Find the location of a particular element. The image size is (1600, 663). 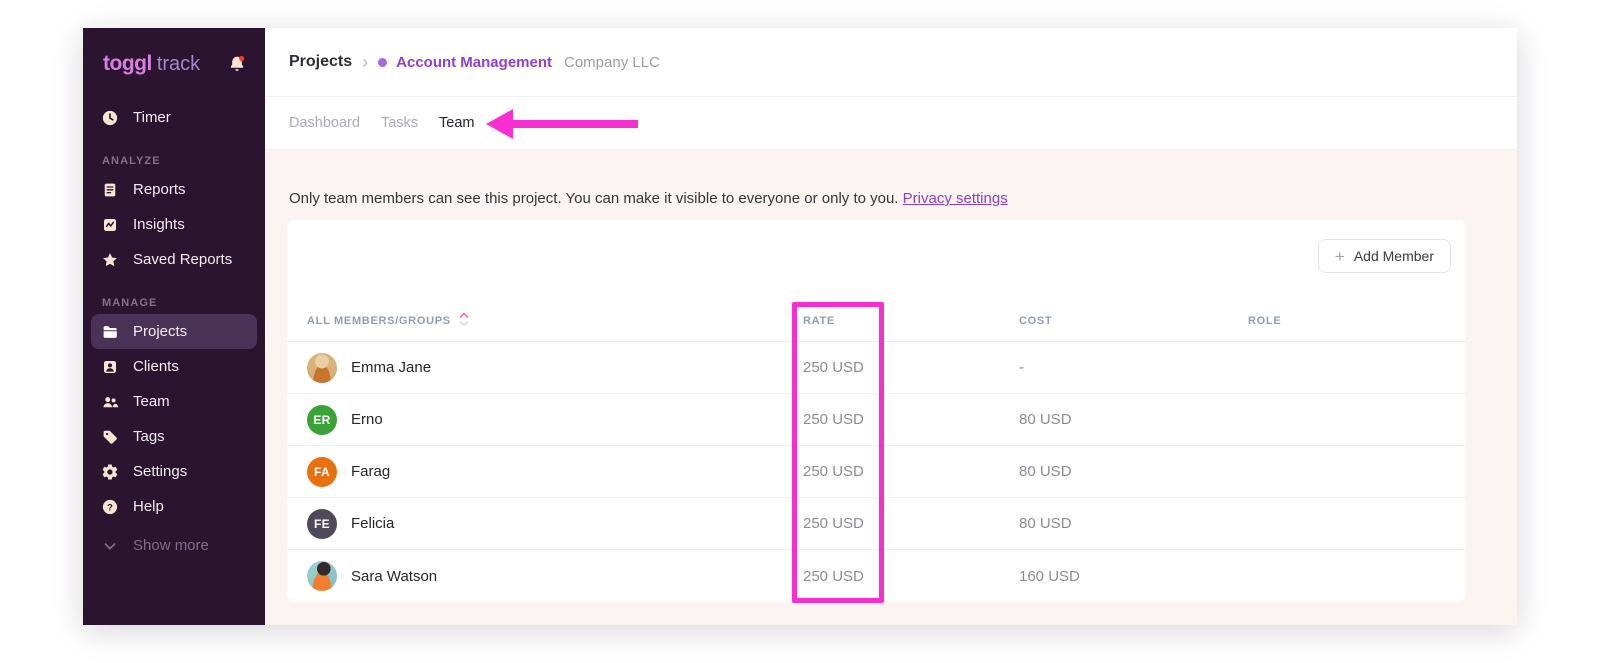

toggl-logo-track: track is located at coordinates (178, 63).